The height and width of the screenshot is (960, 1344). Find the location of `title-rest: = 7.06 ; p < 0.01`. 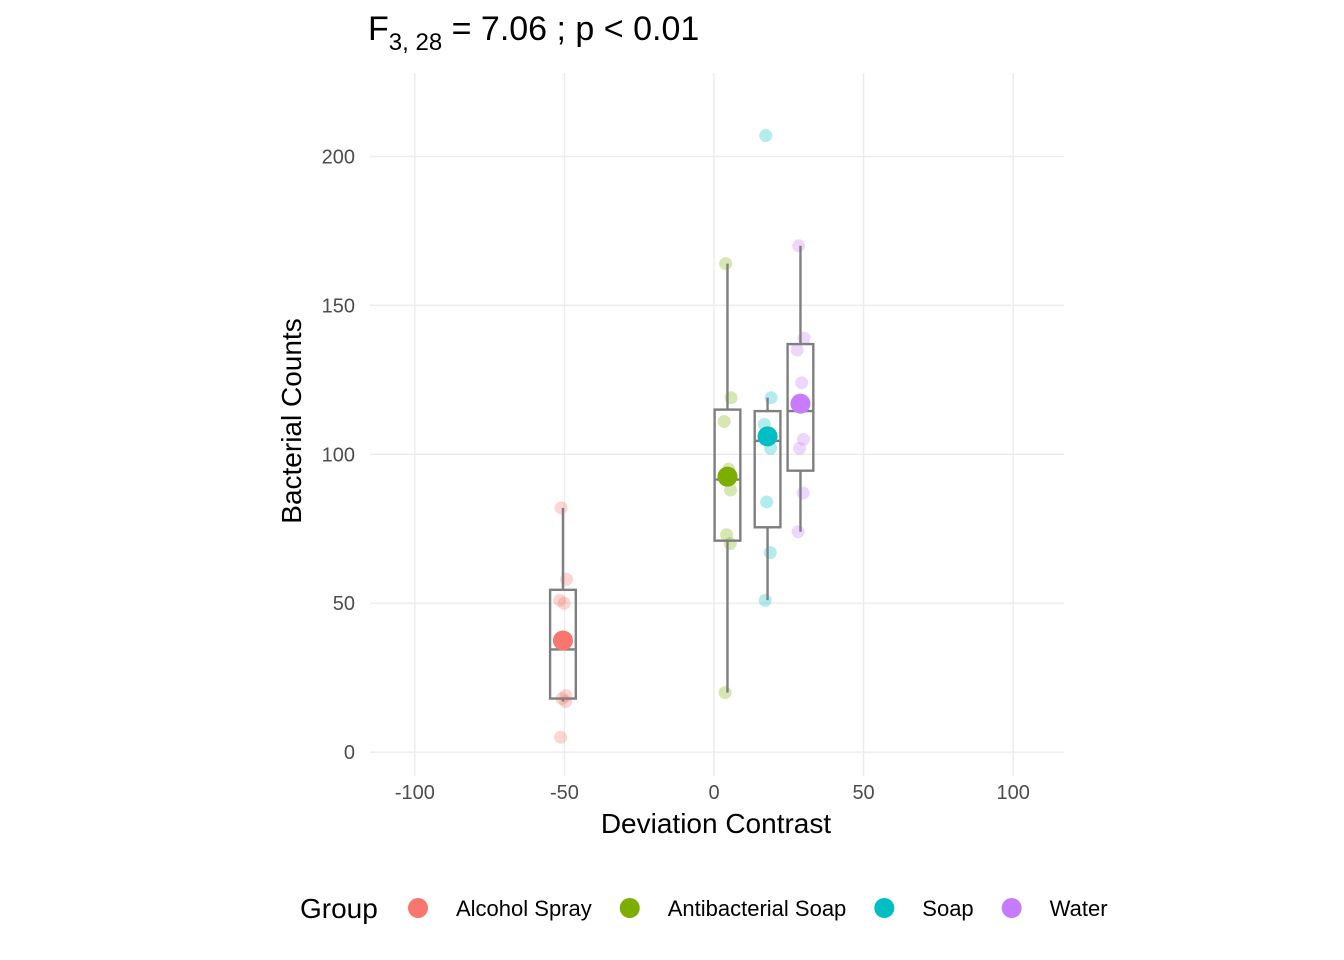

title-rest: = 7.06 ; p < 0.01 is located at coordinates (570, 29).